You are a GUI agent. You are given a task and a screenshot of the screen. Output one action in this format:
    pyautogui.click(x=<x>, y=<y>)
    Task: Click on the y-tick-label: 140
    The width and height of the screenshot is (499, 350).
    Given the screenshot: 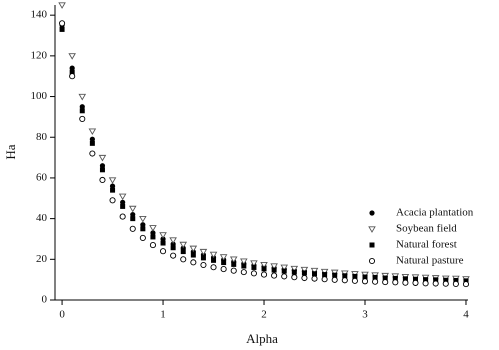 What is the action you would take?
    pyautogui.click(x=39, y=15)
    